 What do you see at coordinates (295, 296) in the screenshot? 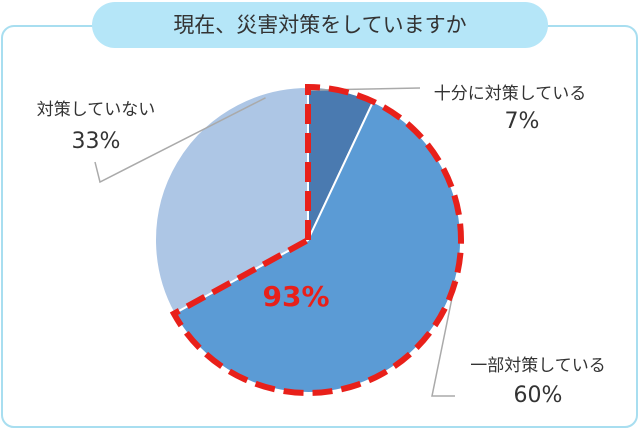
I see `highlight-label: 93%` at bounding box center [295, 296].